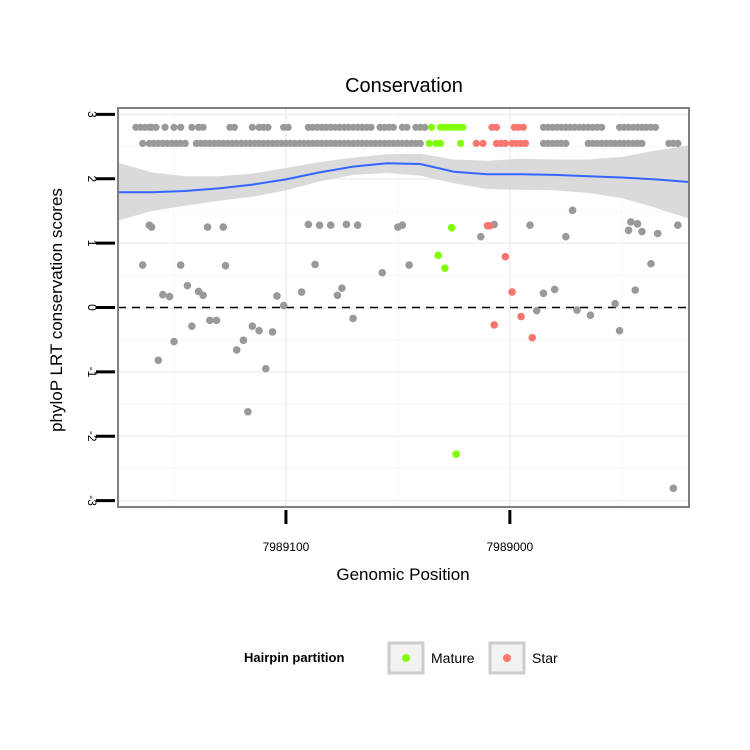 The image size is (750, 750). I want to click on smooth-line, so click(404, 178).